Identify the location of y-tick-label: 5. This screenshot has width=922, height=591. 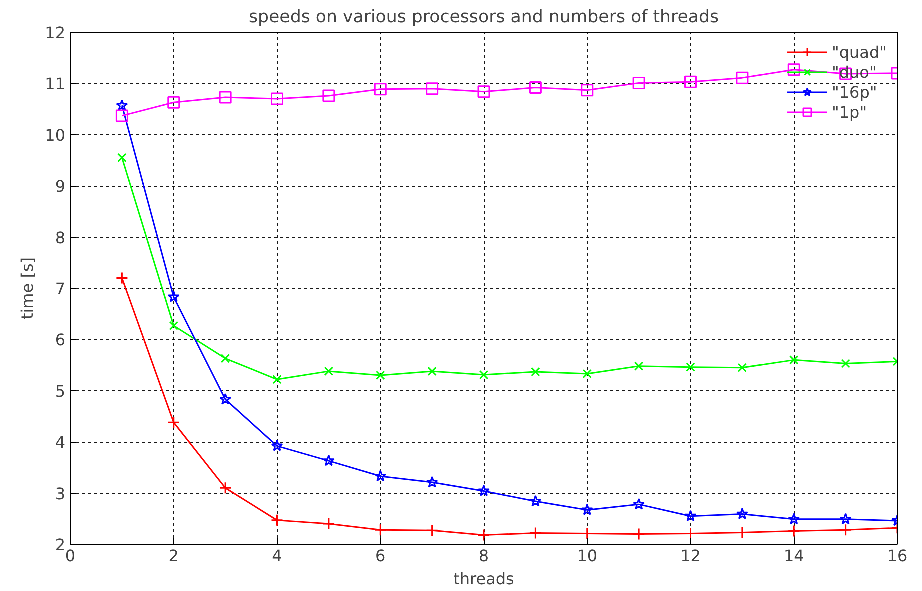
(60, 391).